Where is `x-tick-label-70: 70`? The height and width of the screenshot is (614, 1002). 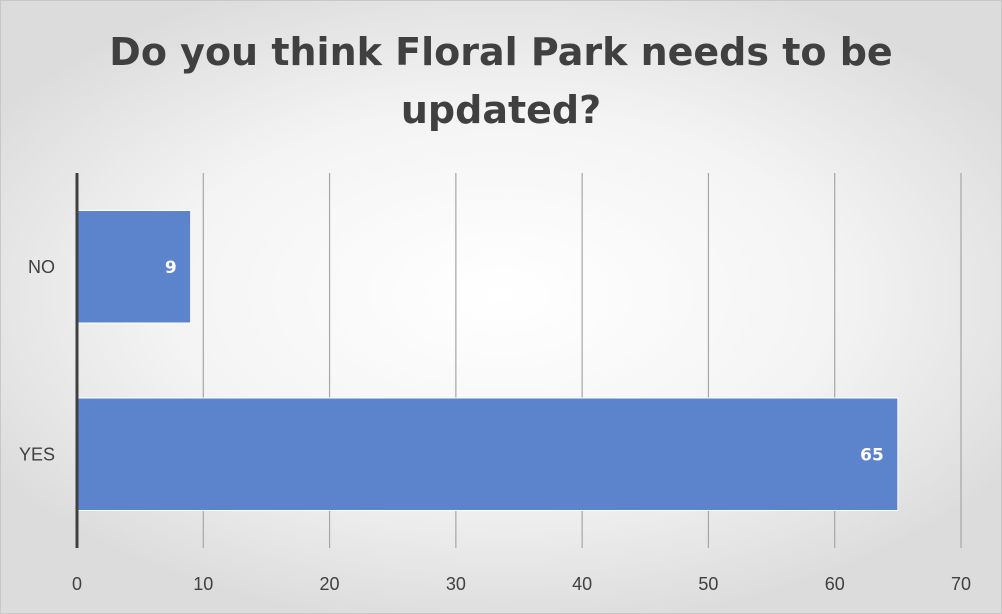
x-tick-label-70: 70 is located at coordinates (961, 584).